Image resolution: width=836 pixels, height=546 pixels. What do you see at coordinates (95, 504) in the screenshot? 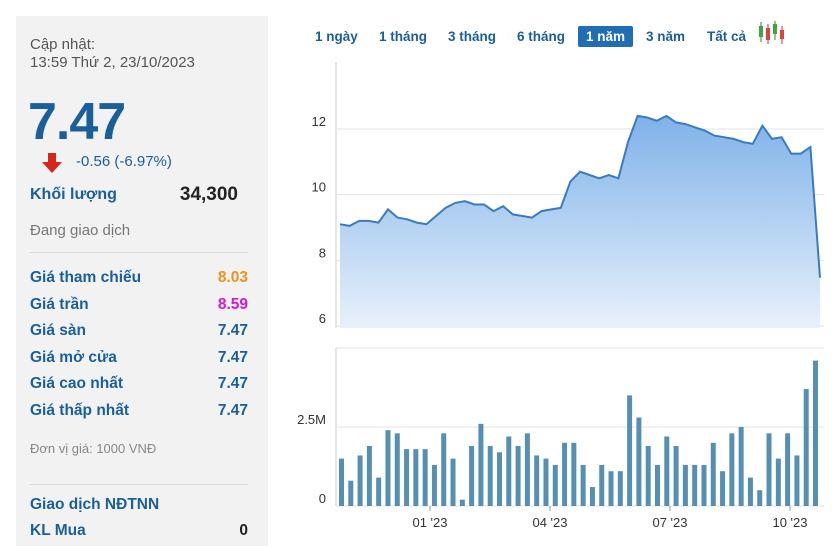
I see `foreign-trade-title: Giao dịch NĐTNN` at bounding box center [95, 504].